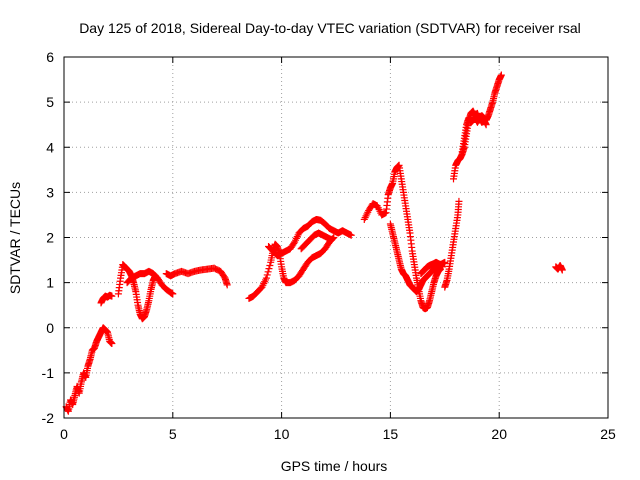  What do you see at coordinates (608, 434) in the screenshot?
I see `x-tick-label: 25` at bounding box center [608, 434].